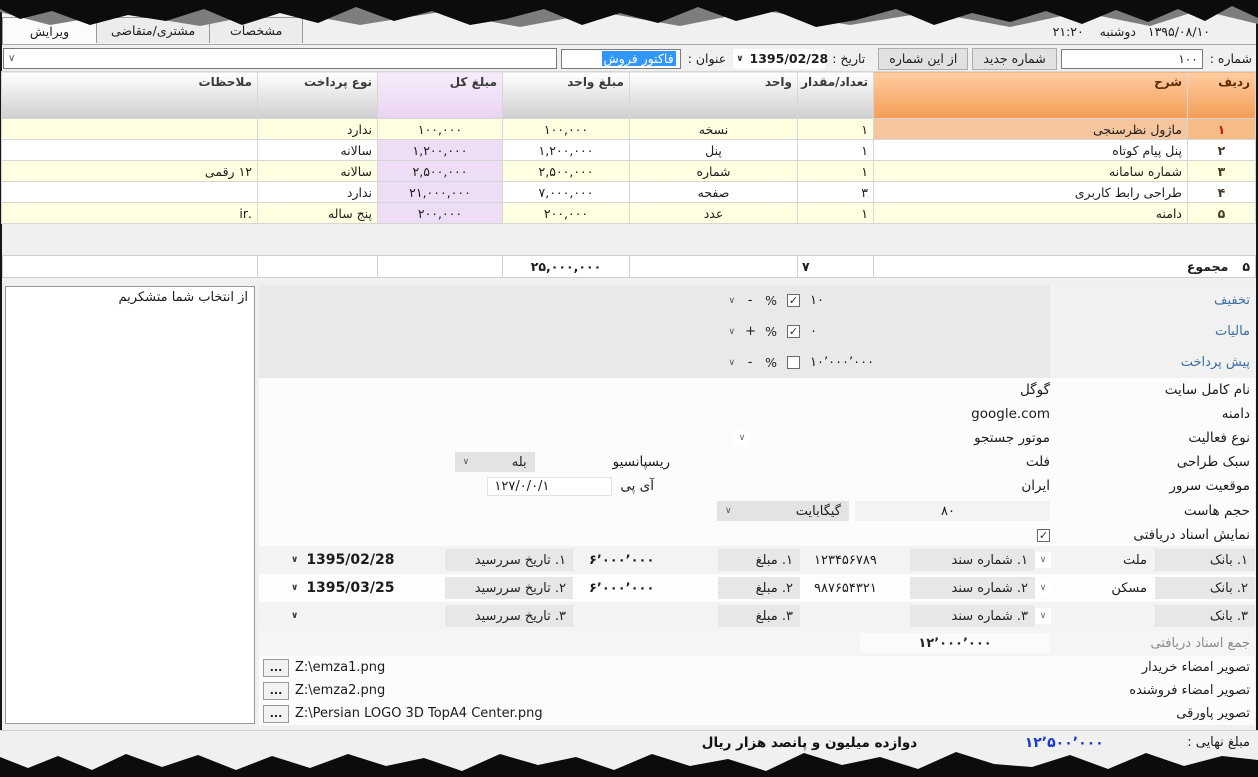 The image size is (1258, 777). Describe the element at coordinates (793, 362) in the screenshot. I see `adjustment-checkbox` at that location.